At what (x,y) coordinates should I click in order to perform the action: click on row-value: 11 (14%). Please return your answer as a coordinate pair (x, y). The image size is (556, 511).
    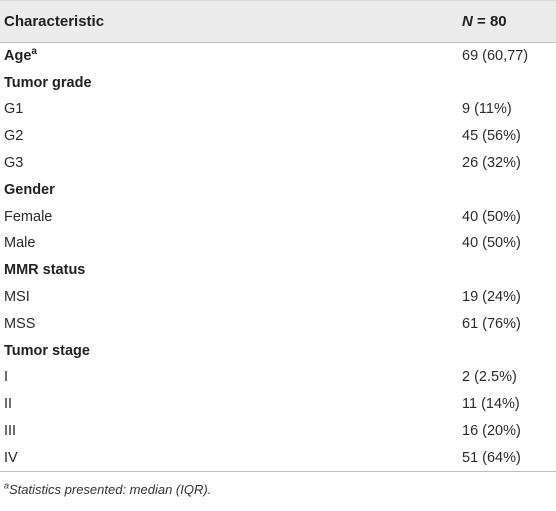
    Looking at the image, I should click on (491, 404).